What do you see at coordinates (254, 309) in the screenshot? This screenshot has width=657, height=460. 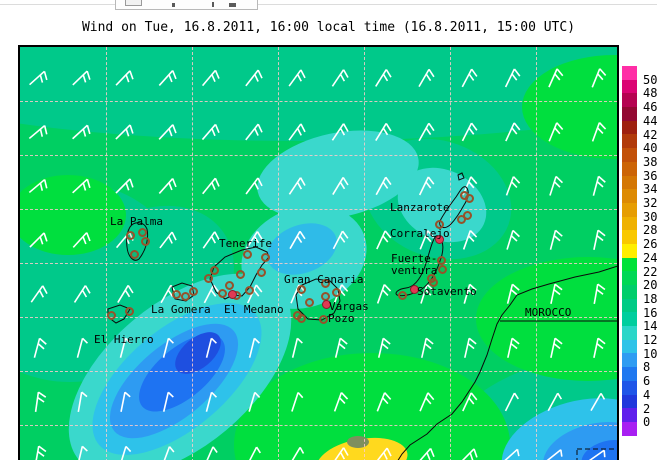 I see `place-label-el-medano: El Medano` at bounding box center [254, 309].